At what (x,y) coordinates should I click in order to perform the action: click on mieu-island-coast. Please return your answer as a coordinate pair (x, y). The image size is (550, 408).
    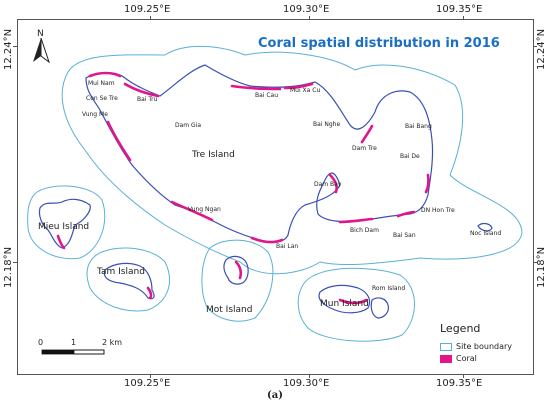
    Looking at the image, I should click on (64, 223).